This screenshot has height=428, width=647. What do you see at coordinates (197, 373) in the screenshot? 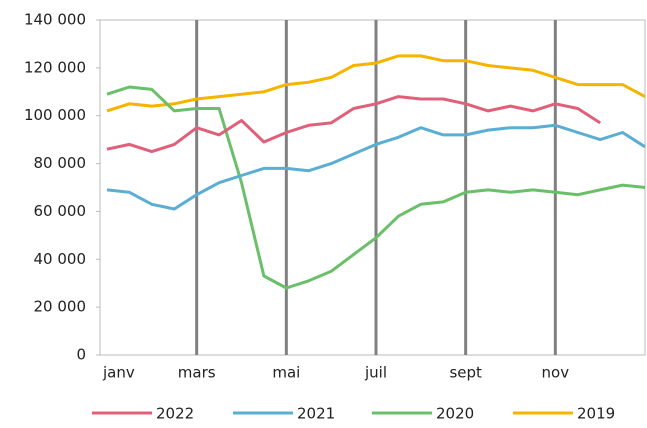
I see `x-tick-label: mars` at bounding box center [197, 373].